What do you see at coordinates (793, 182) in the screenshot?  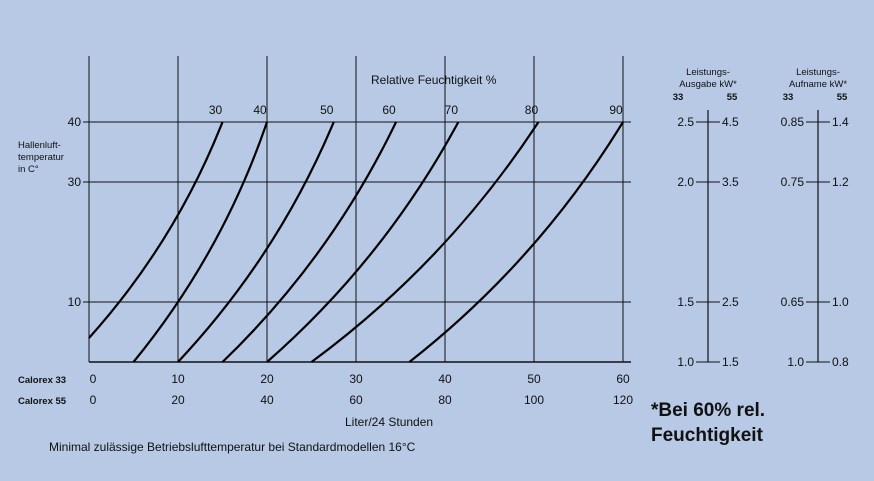 I see `scale-left-value: 0.75` at bounding box center [793, 182].